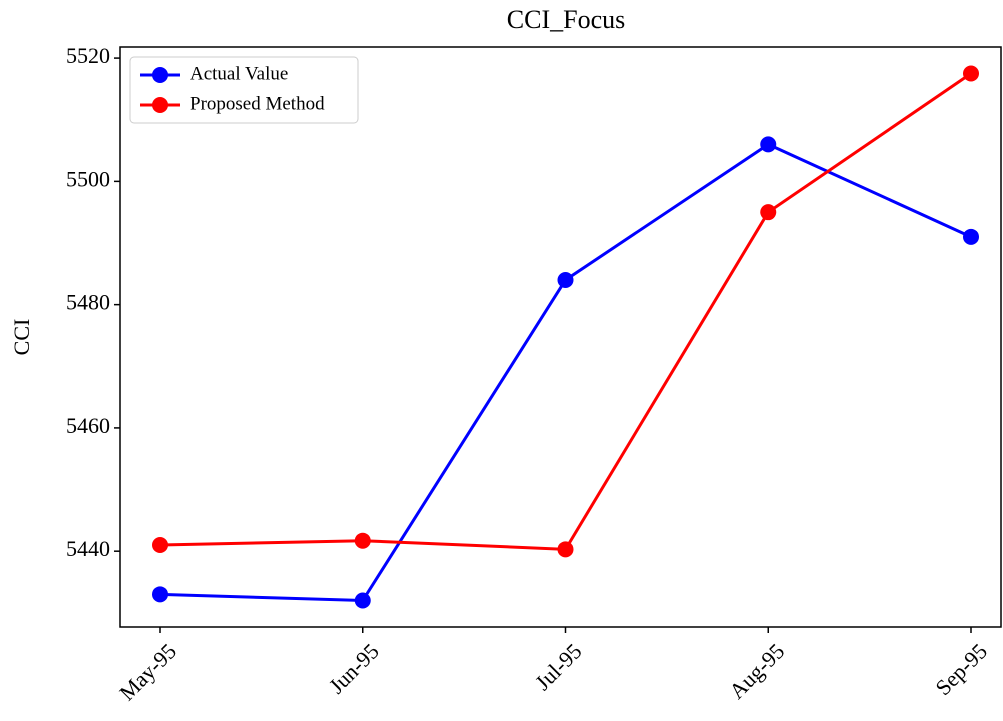  I want to click on y-tick-label: 5440, so click(88, 548).